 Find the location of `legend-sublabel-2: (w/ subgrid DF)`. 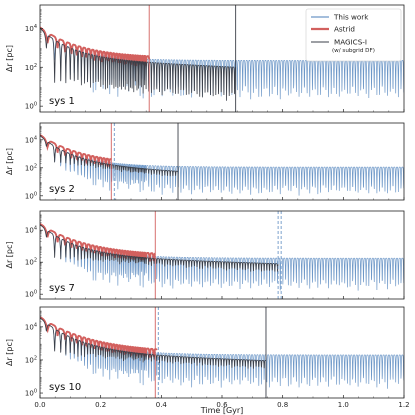

legend-sublabel-2: (w/ subgrid DF) is located at coordinates (353, 51).